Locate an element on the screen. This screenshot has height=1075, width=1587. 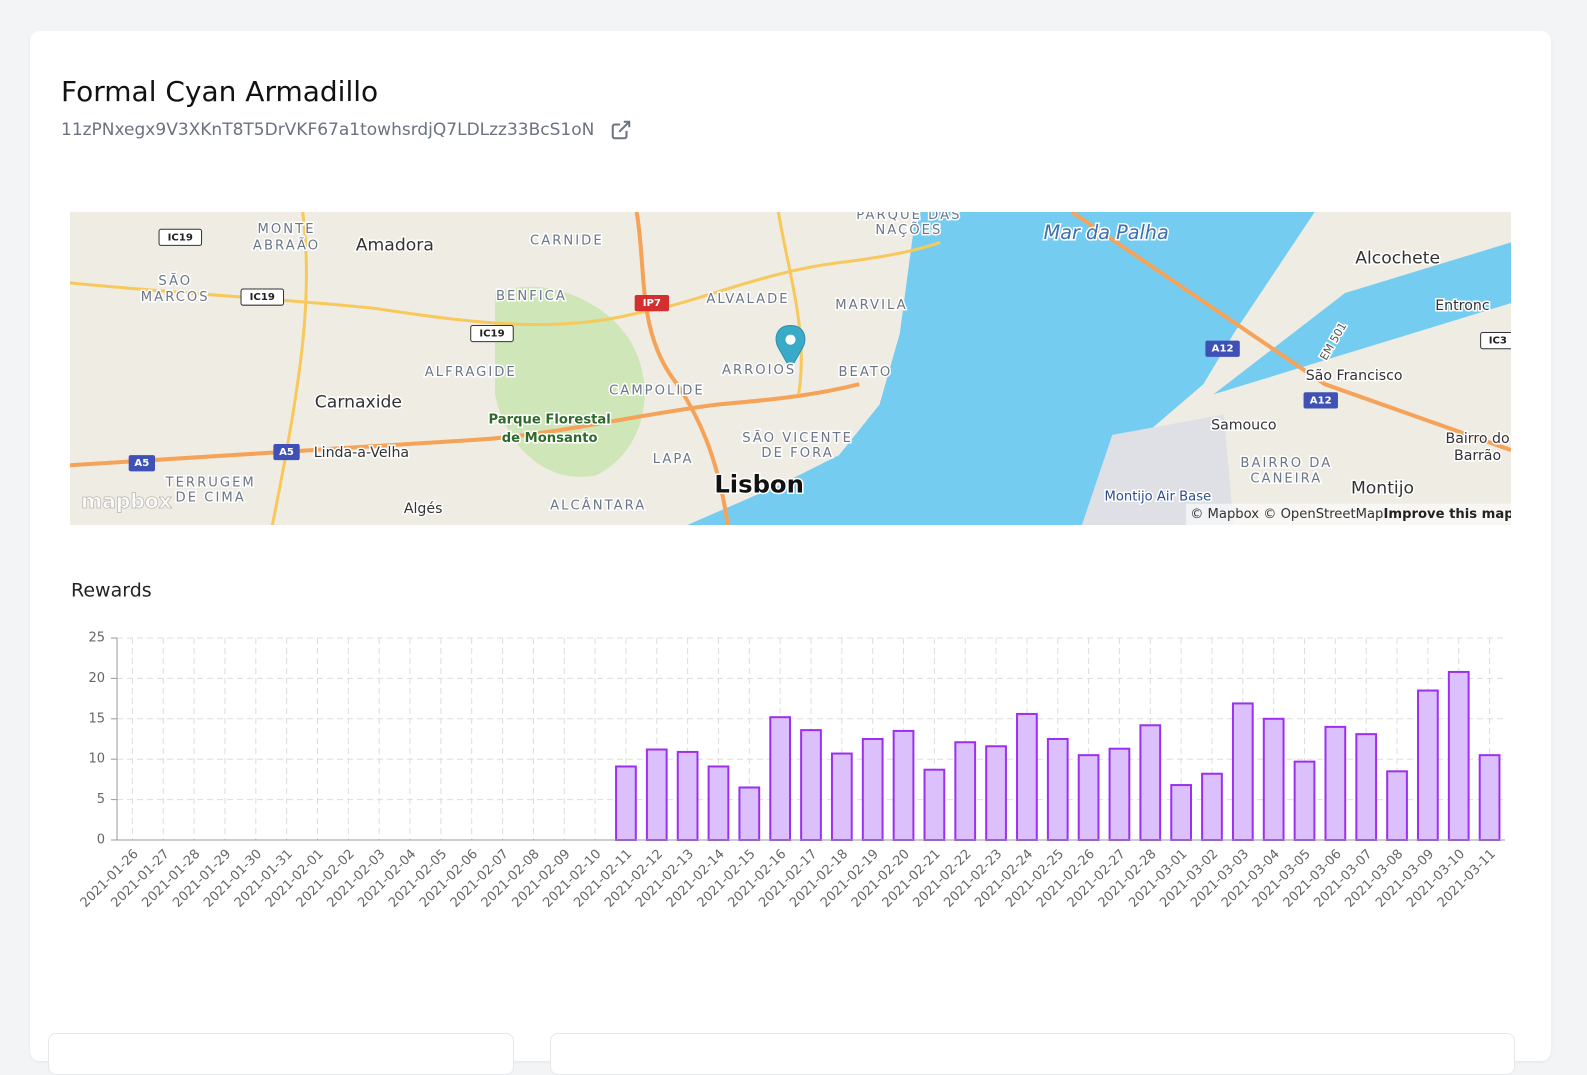
external-link-icon is located at coordinates (621, 130).